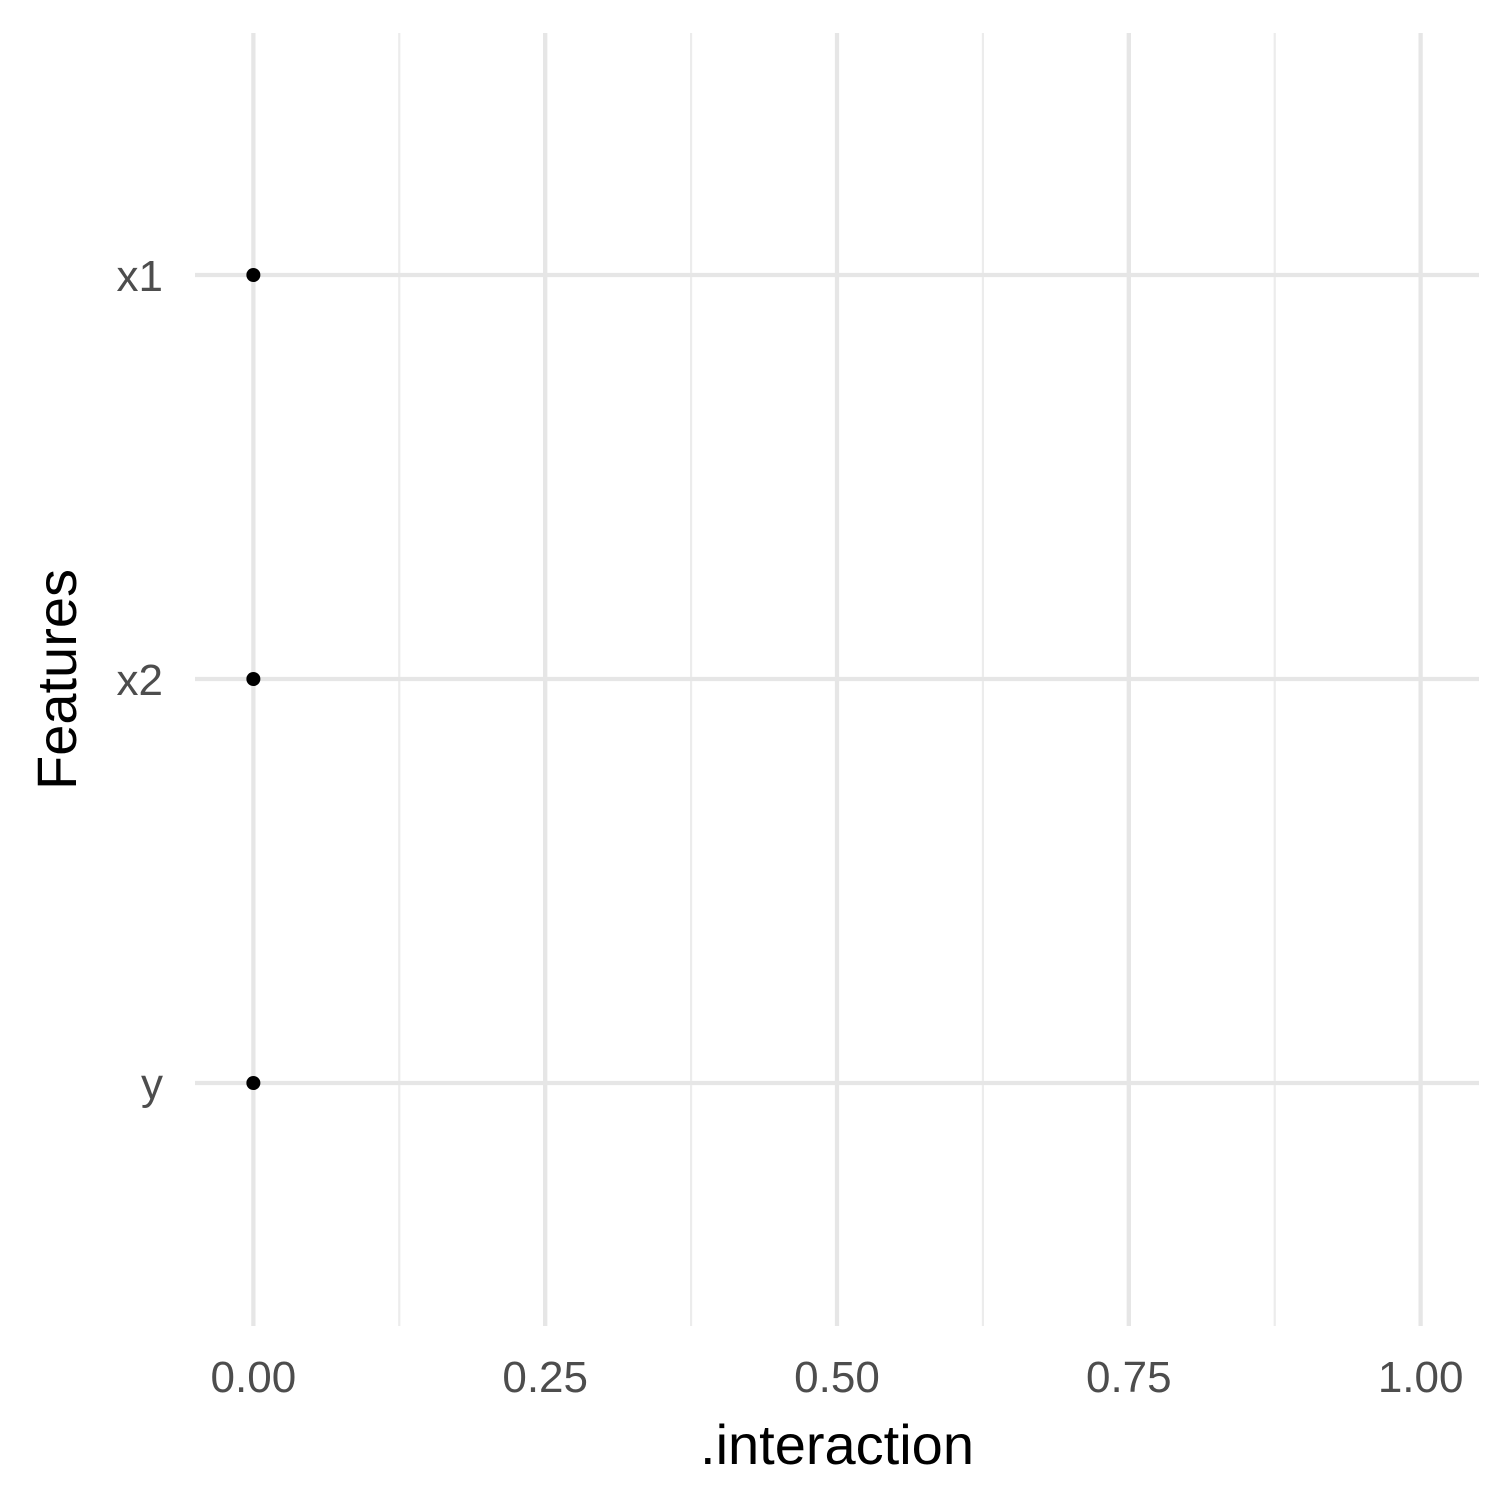 This screenshot has height=1512, width=1512. I want to click on y-tick-label: x2, so click(140, 680).